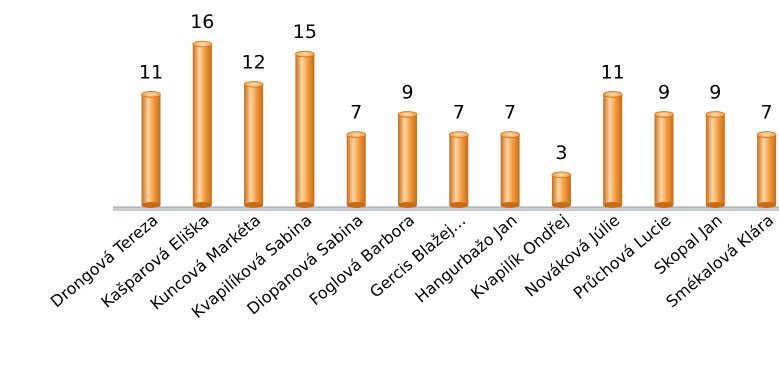 The image size is (779, 381). Describe the element at coordinates (305, 32) in the screenshot. I see `data-label: 15` at that location.